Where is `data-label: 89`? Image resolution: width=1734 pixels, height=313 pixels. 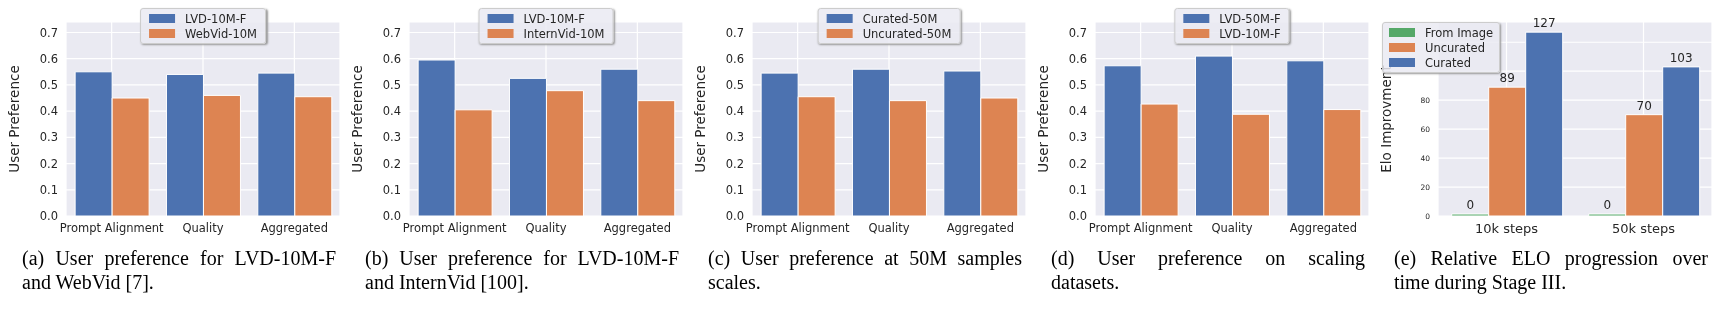
data-label: 89 is located at coordinates (1507, 78).